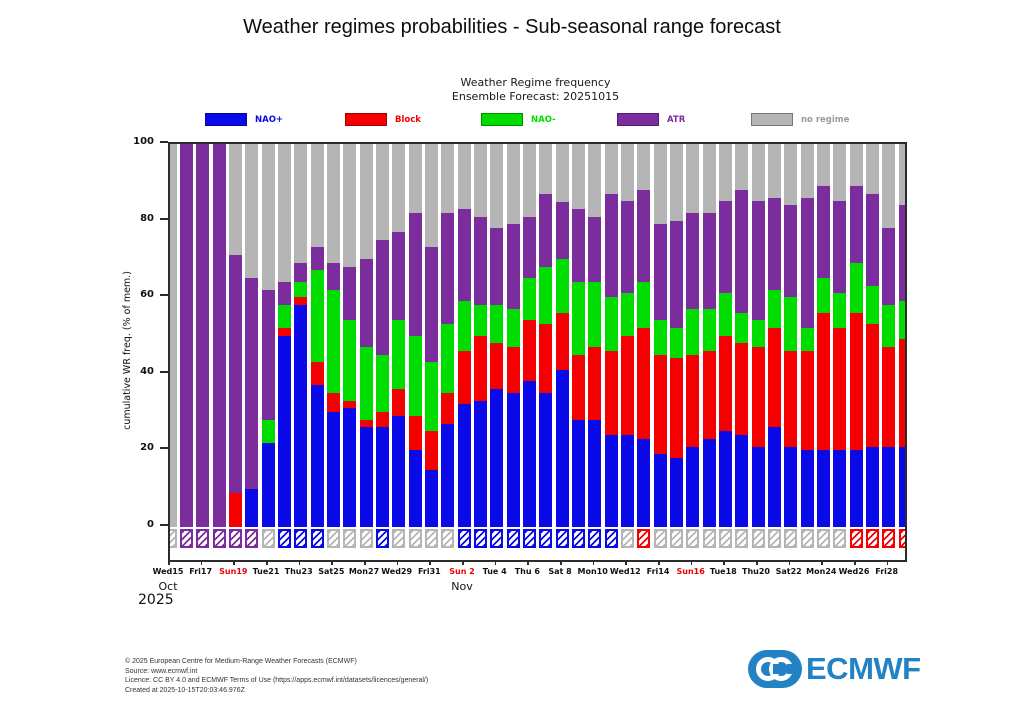 The width and height of the screenshot is (1024, 720). What do you see at coordinates (660, 335) in the screenshot?
I see `bar-Fri14` at bounding box center [660, 335].